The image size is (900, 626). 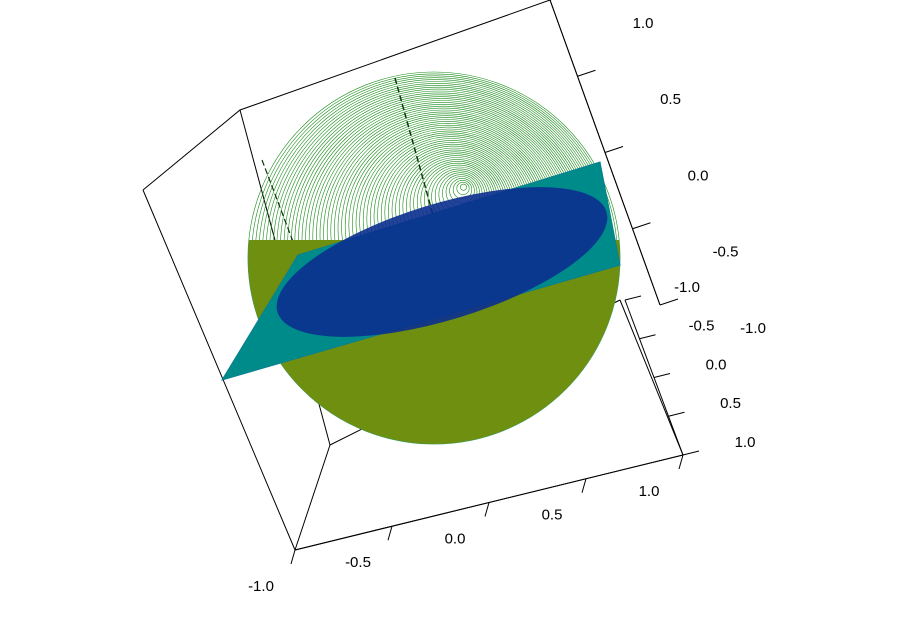 What do you see at coordinates (730, 403) in the screenshot?
I see `y-tick-label: 0.5` at bounding box center [730, 403].